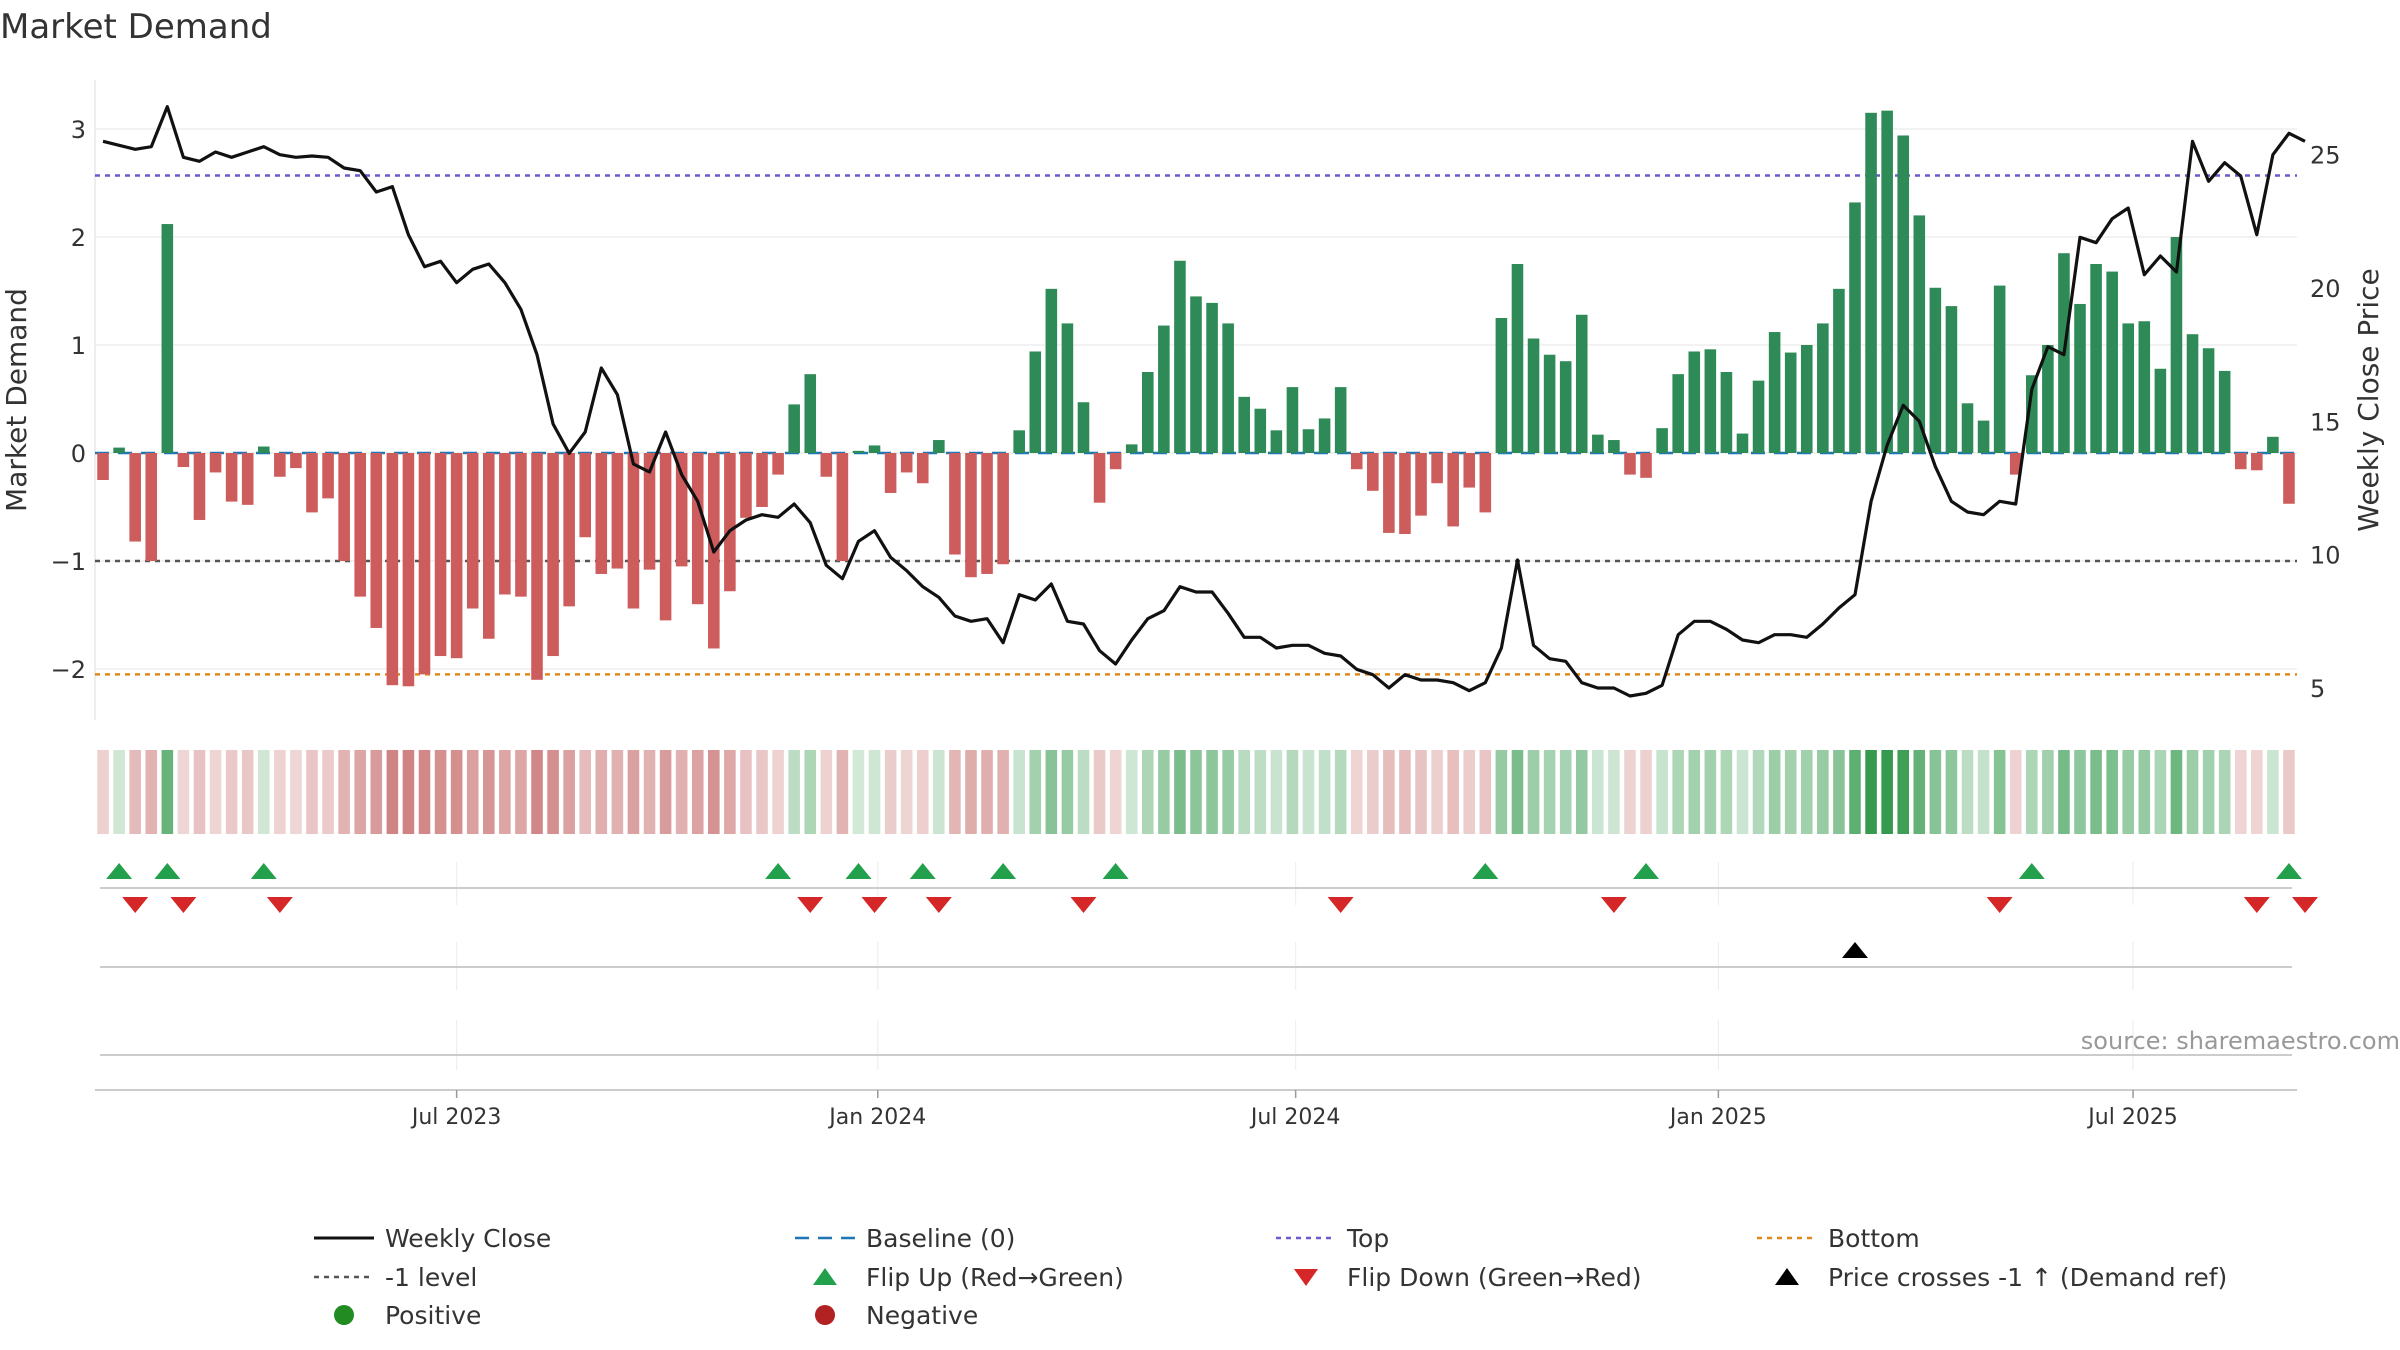  Describe the element at coordinates (2325, 556) in the screenshot. I see `right-tick-label: 10` at that location.